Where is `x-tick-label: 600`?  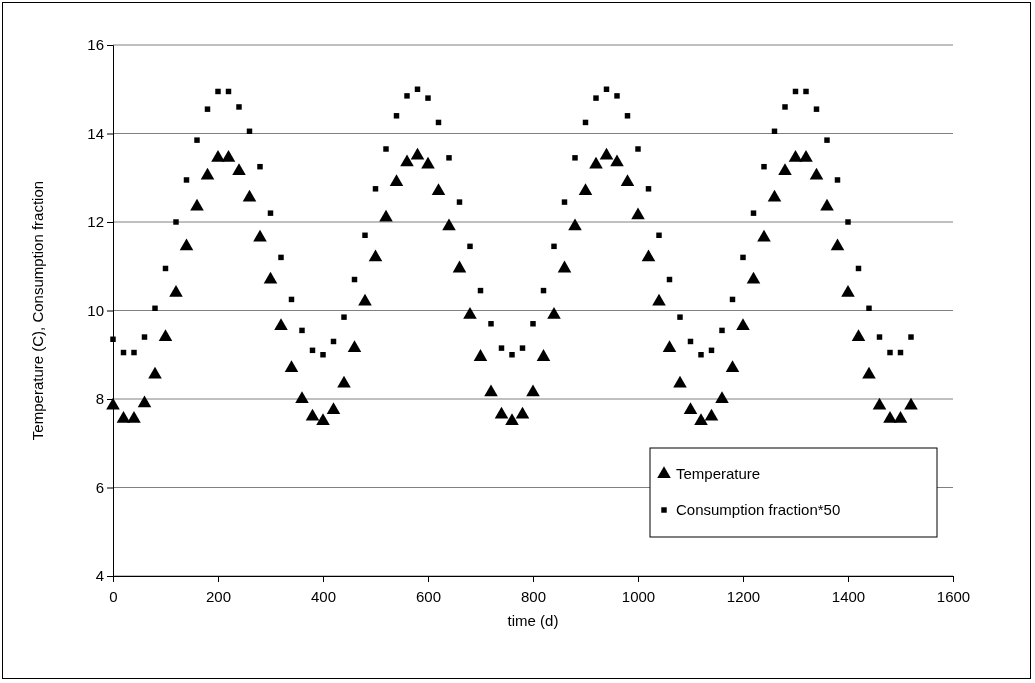
x-tick-label: 600 is located at coordinates (428, 596).